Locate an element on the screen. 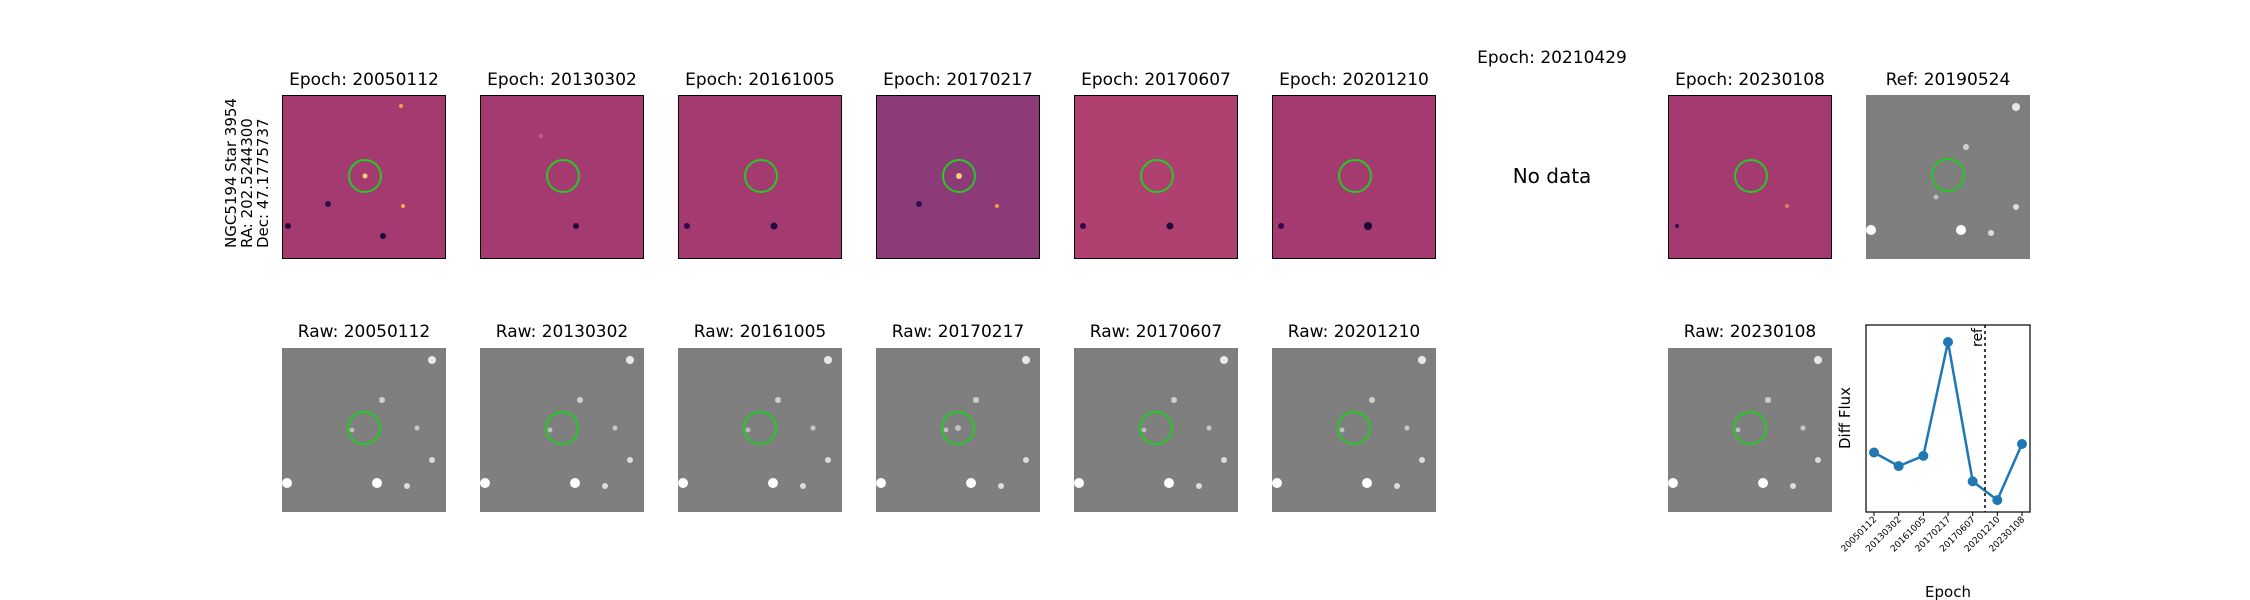  raw-title-0: Raw: 20050112 is located at coordinates (364, 332).